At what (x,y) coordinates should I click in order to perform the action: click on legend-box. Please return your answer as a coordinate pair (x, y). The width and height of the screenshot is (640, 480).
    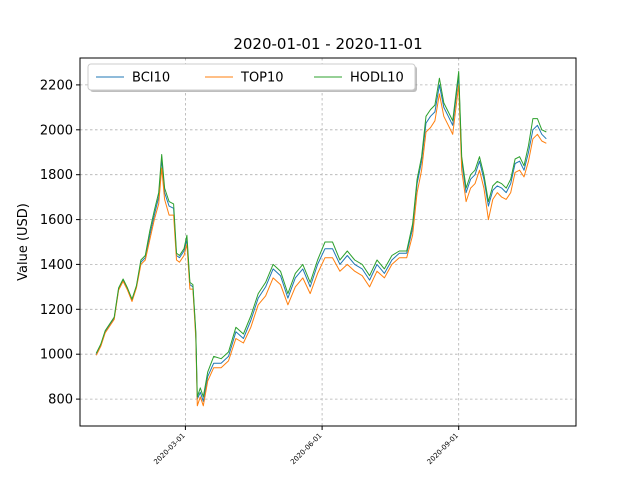
    Looking at the image, I should click on (251, 77).